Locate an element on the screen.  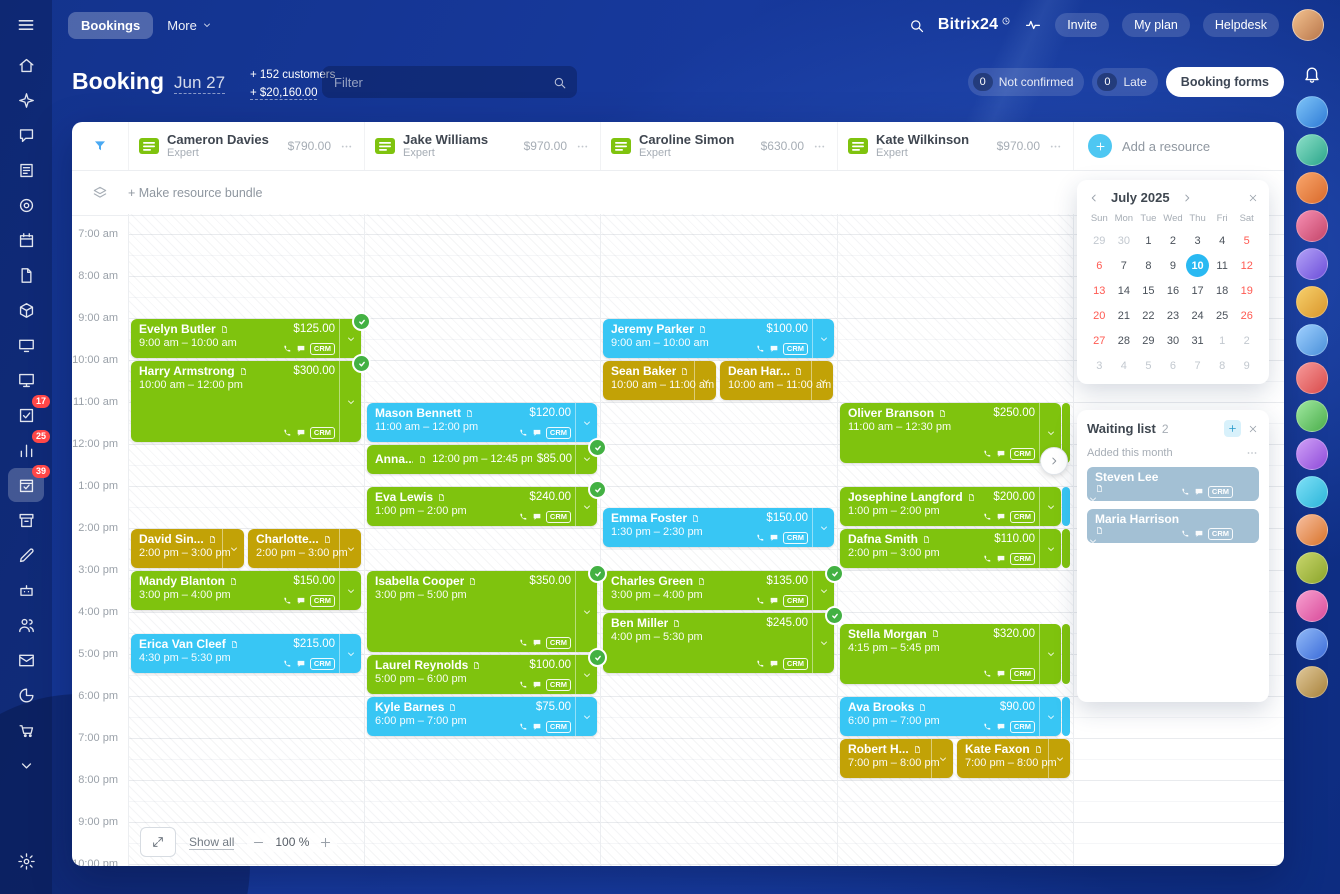
booking-card: Eva Lewis $240.00 1:00 pm – 2:00 pm CRM is located at coordinates (482, 506).